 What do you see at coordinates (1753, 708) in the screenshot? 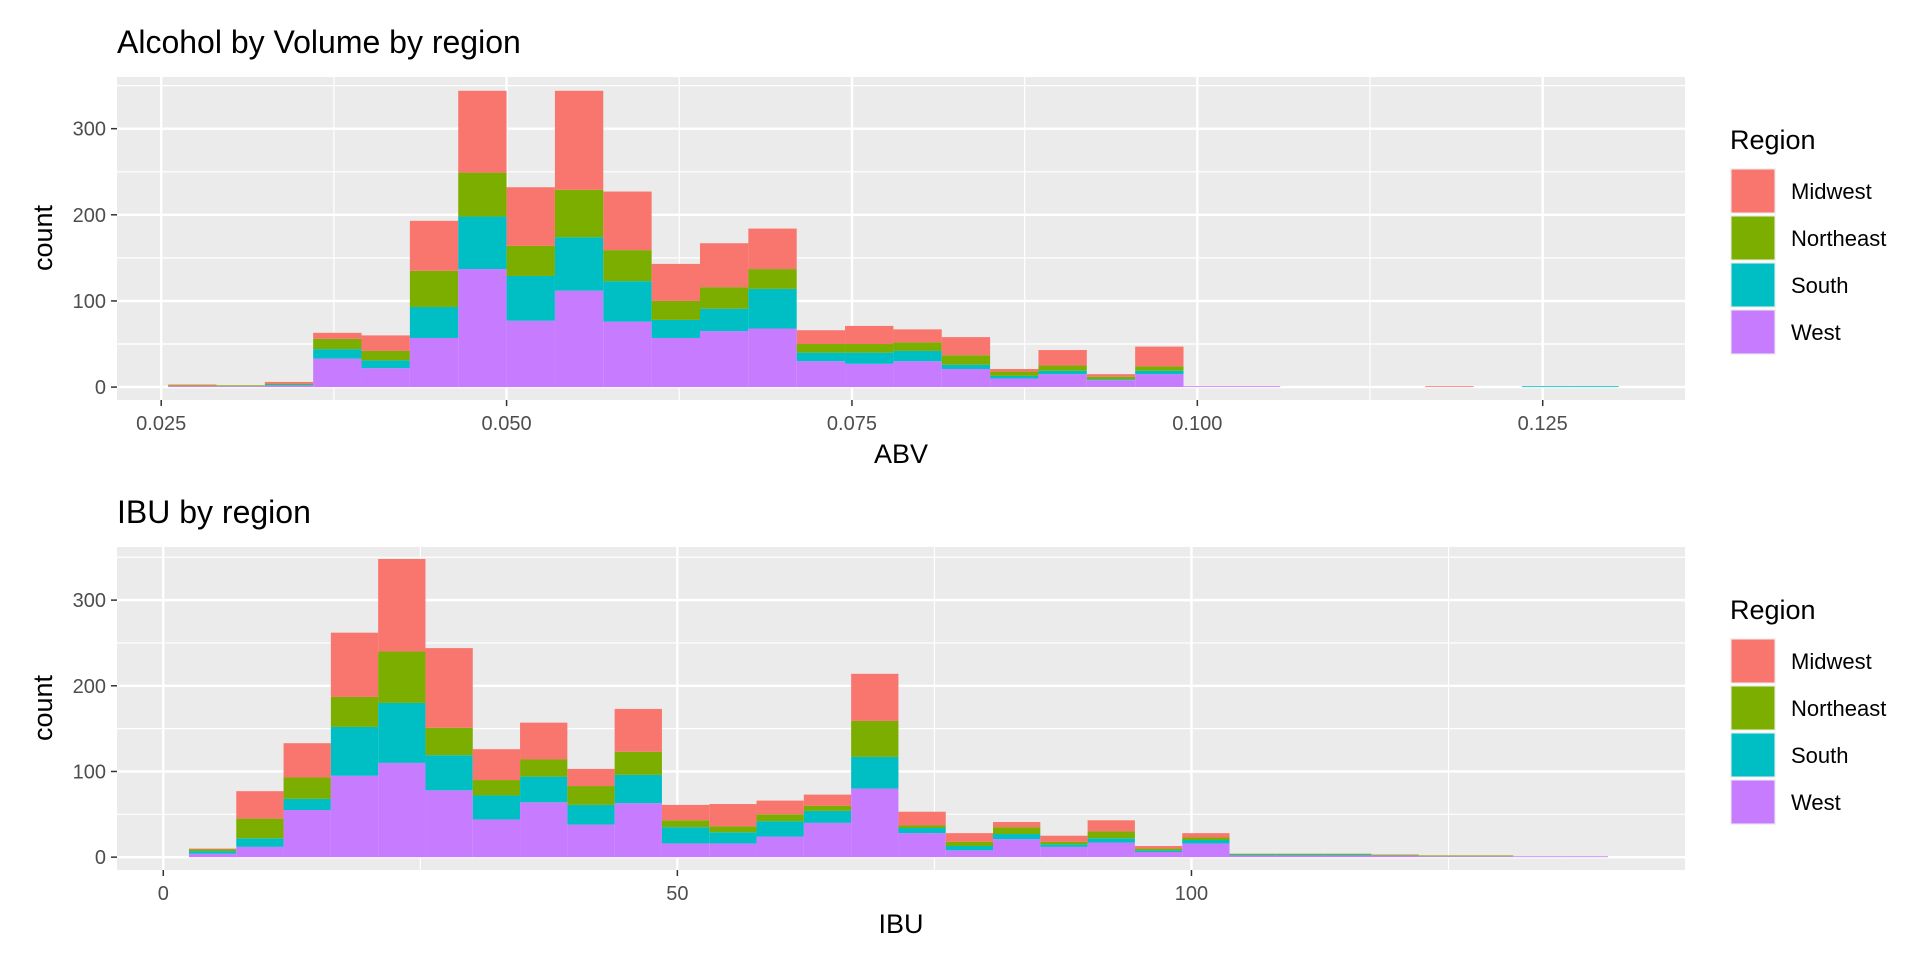
I see `legend-swatch-northeast` at bounding box center [1753, 708].